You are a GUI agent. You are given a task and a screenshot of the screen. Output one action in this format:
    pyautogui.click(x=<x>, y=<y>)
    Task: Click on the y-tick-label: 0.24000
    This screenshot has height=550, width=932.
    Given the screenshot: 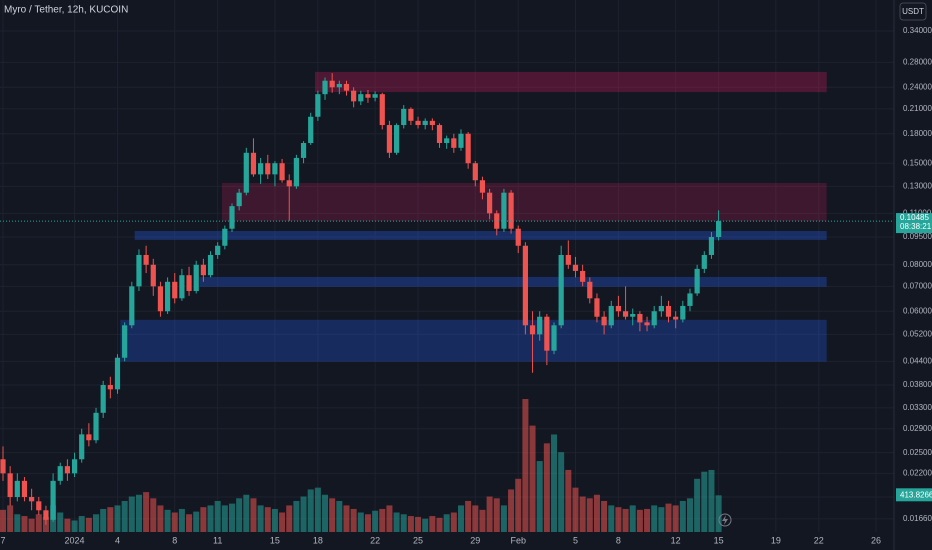 What is the action you would take?
    pyautogui.click(x=917, y=86)
    